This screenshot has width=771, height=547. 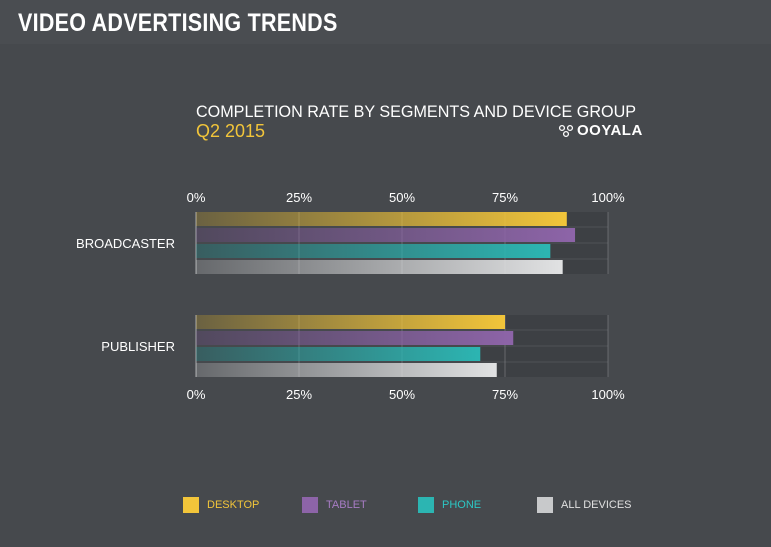 I want to click on legend-swatch-tablet, so click(x=310, y=505).